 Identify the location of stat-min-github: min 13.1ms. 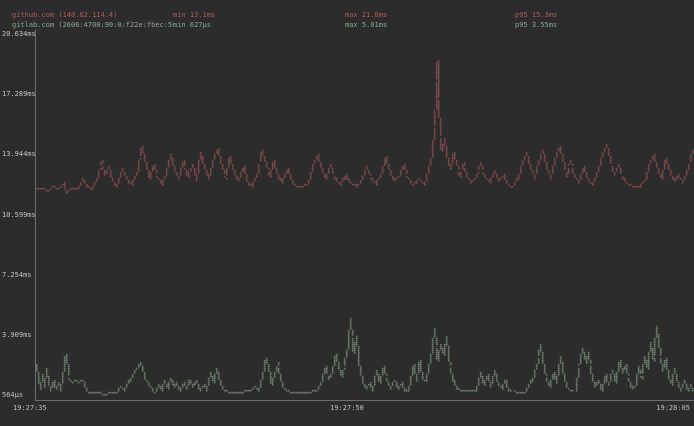
(194, 15).